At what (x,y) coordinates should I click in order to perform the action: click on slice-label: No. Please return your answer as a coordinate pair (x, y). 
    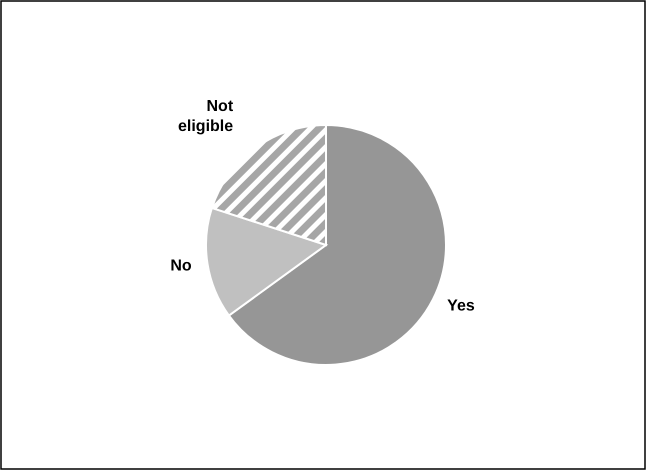
    Looking at the image, I should click on (181, 266).